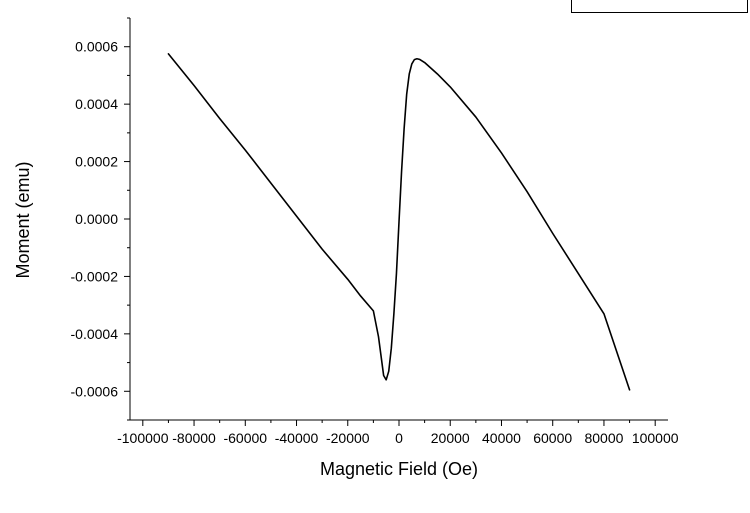 The height and width of the screenshot is (513, 750). I want to click on x-tick-label: 60000, so click(552, 438).